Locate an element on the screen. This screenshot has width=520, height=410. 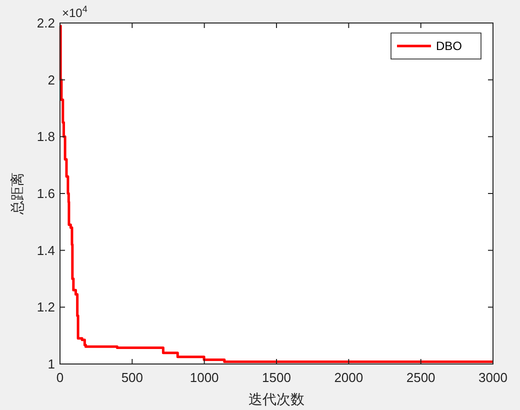
x-tick-label: 3000 is located at coordinates (493, 377).